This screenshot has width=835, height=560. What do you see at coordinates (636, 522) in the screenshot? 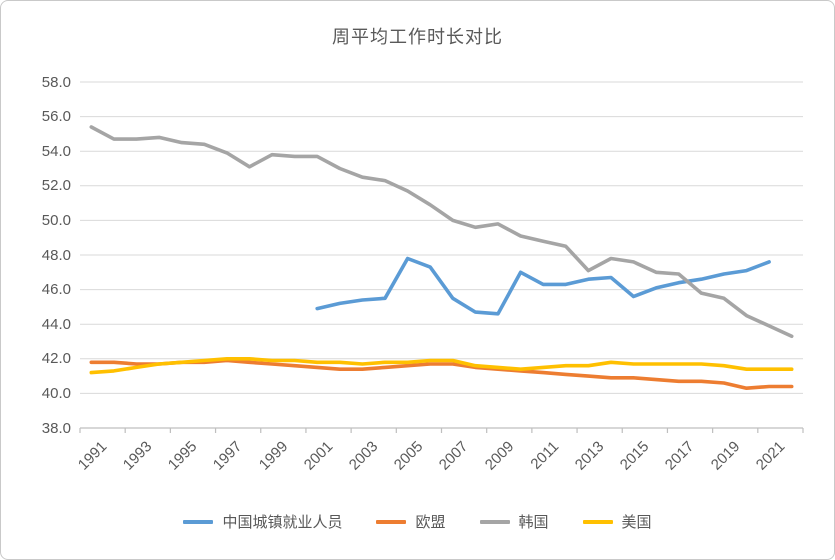
I see `legend-label: 美国` at bounding box center [636, 522].